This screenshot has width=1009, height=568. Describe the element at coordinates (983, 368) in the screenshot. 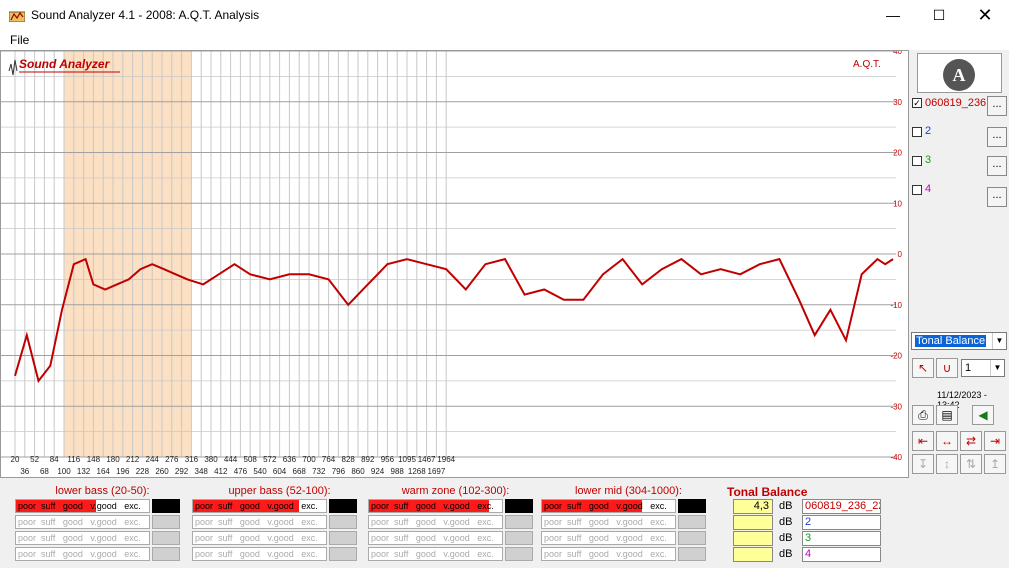

I see `number-select: 1 ▼` at that location.